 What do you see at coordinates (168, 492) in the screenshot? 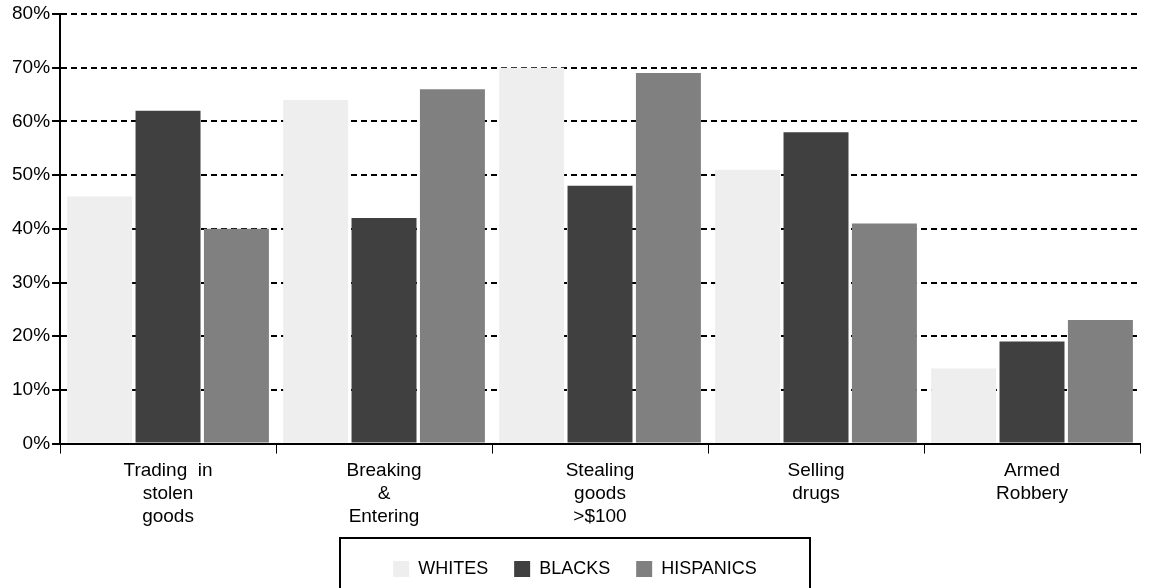
I see `x-tick-label: Trading in stolen goods` at bounding box center [168, 492].